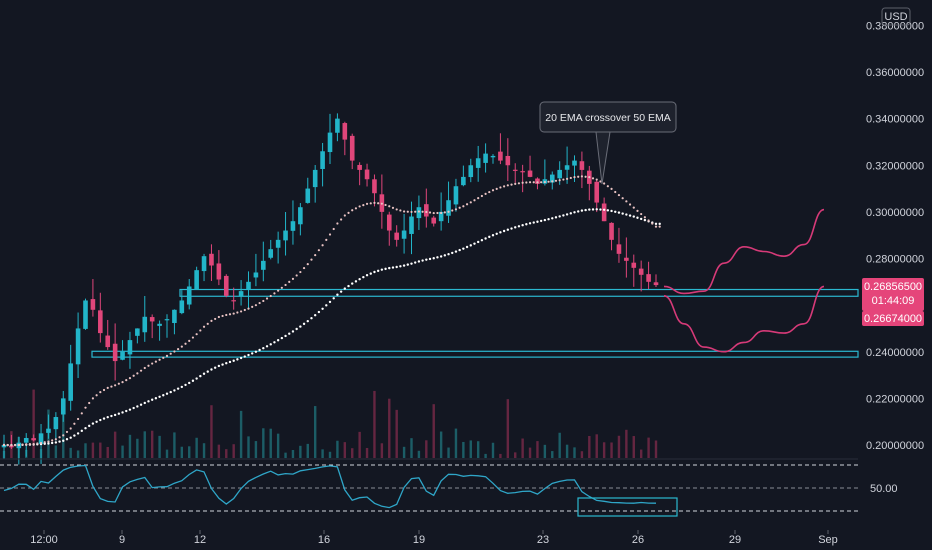 The height and width of the screenshot is (550, 932). Describe the element at coordinates (519, 292) in the screenshot. I see `support-zone-box` at that location.